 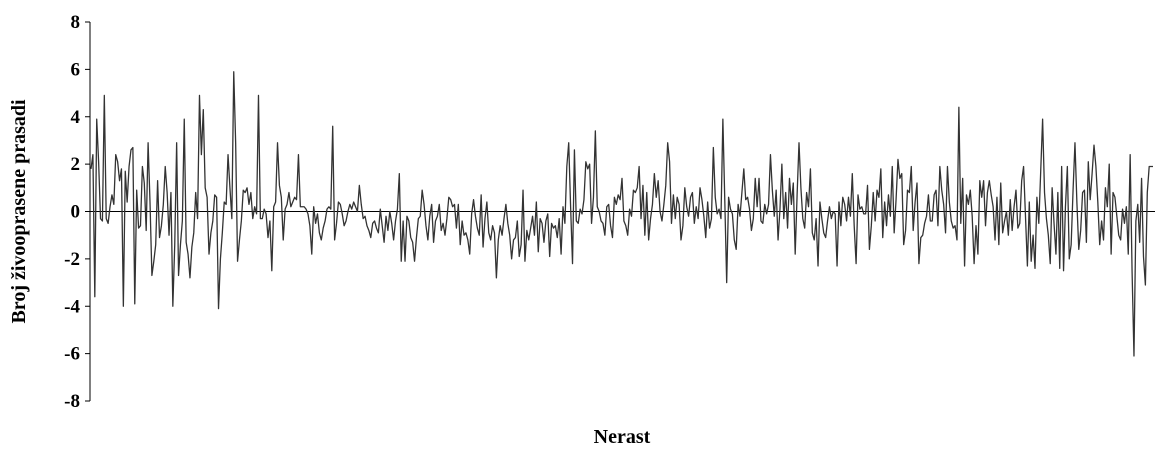 What do you see at coordinates (72, 354) in the screenshot?
I see `y-tick-label: -6` at bounding box center [72, 354].